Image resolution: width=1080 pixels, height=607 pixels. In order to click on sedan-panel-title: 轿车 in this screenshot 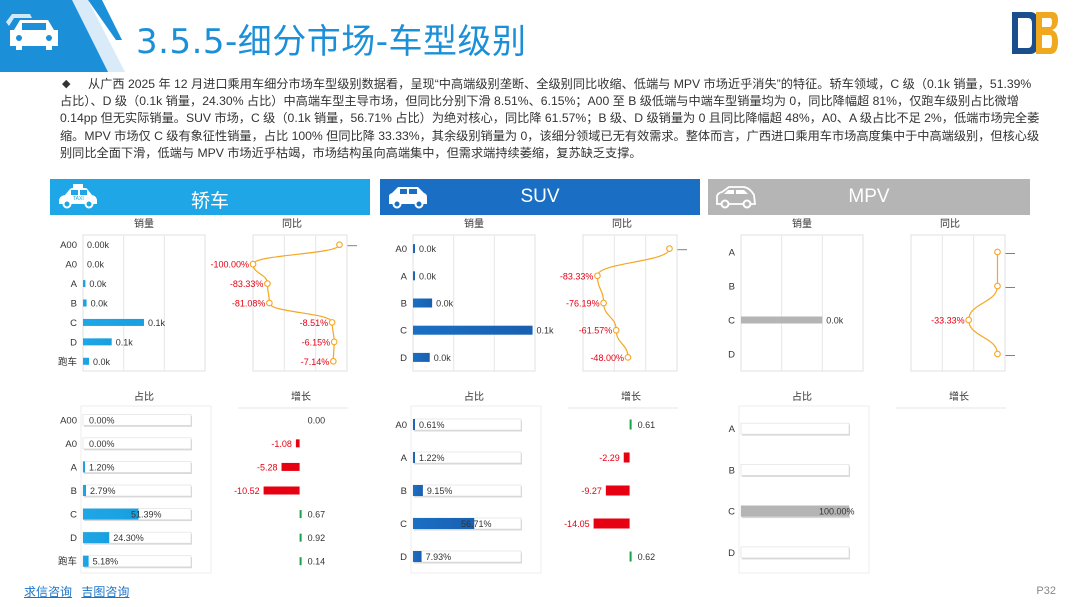, I will do `click(209, 201)`.